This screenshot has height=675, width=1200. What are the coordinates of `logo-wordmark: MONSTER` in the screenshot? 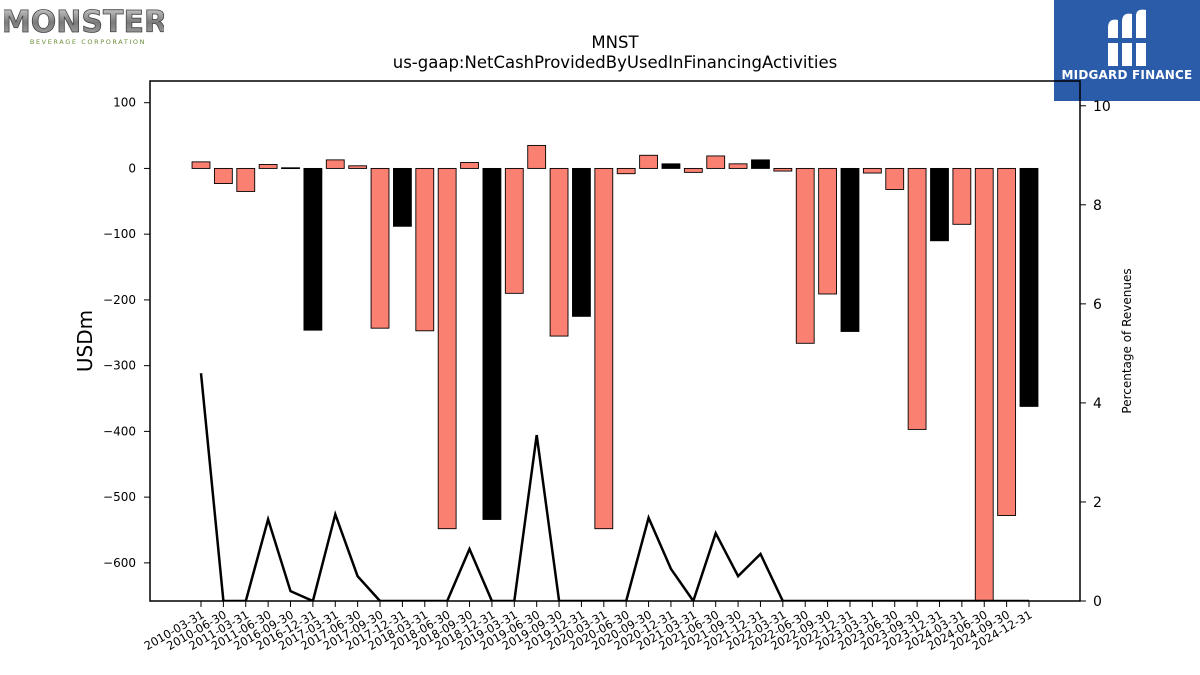 It's located at (84, 22).